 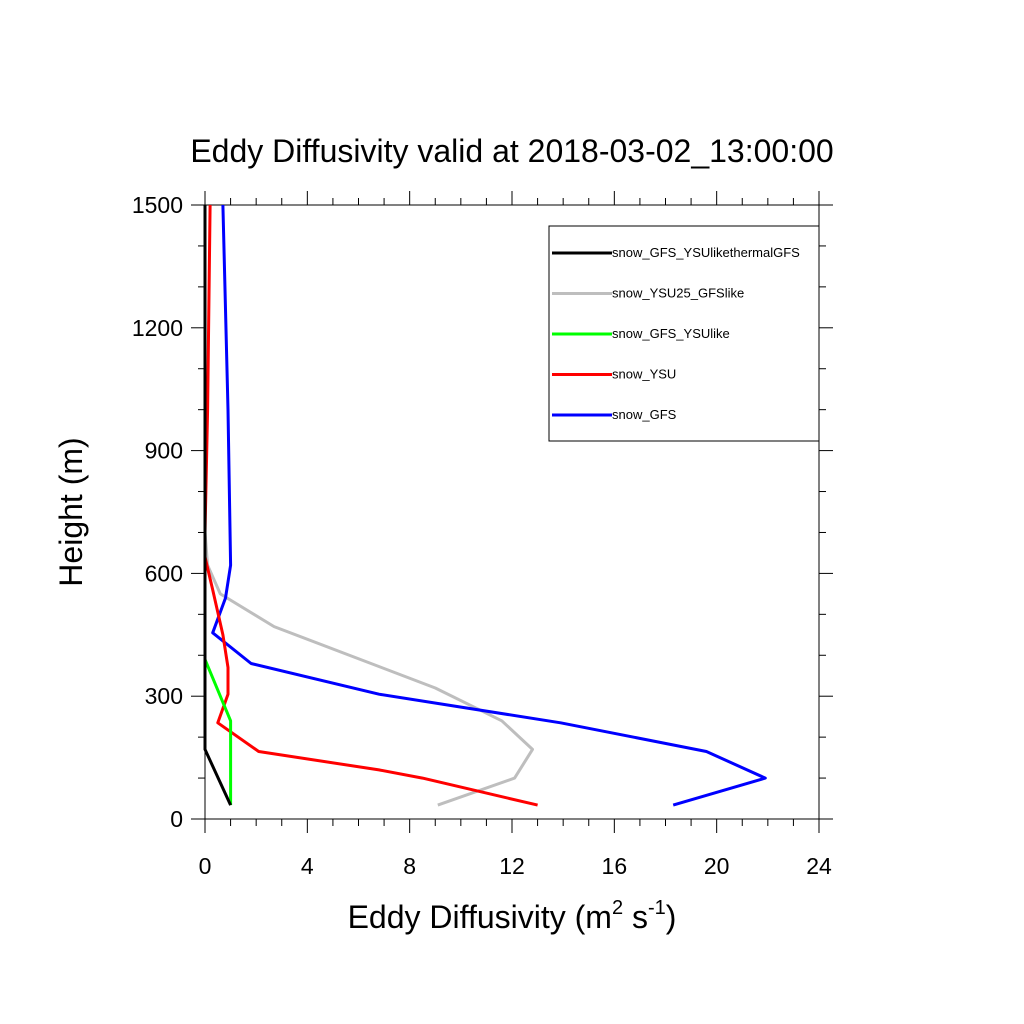 What do you see at coordinates (678, 293) in the screenshot?
I see `legend-label: snow_YSU25_GFSlike` at bounding box center [678, 293].